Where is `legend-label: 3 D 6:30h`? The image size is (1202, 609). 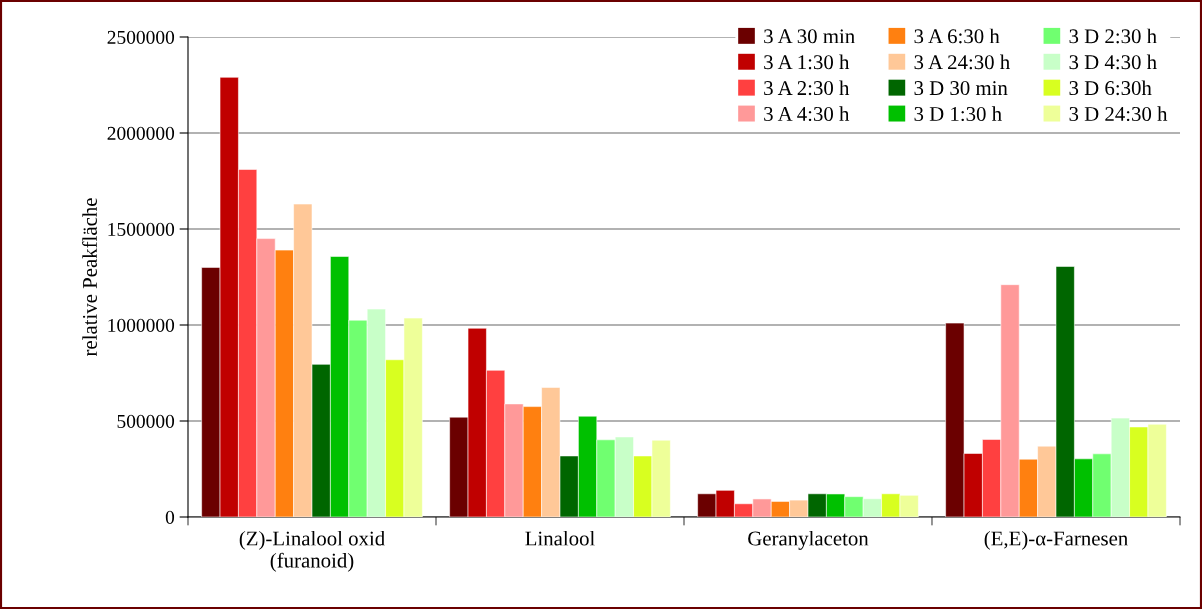 legend-label: 3 D 6:30h is located at coordinates (1110, 88).